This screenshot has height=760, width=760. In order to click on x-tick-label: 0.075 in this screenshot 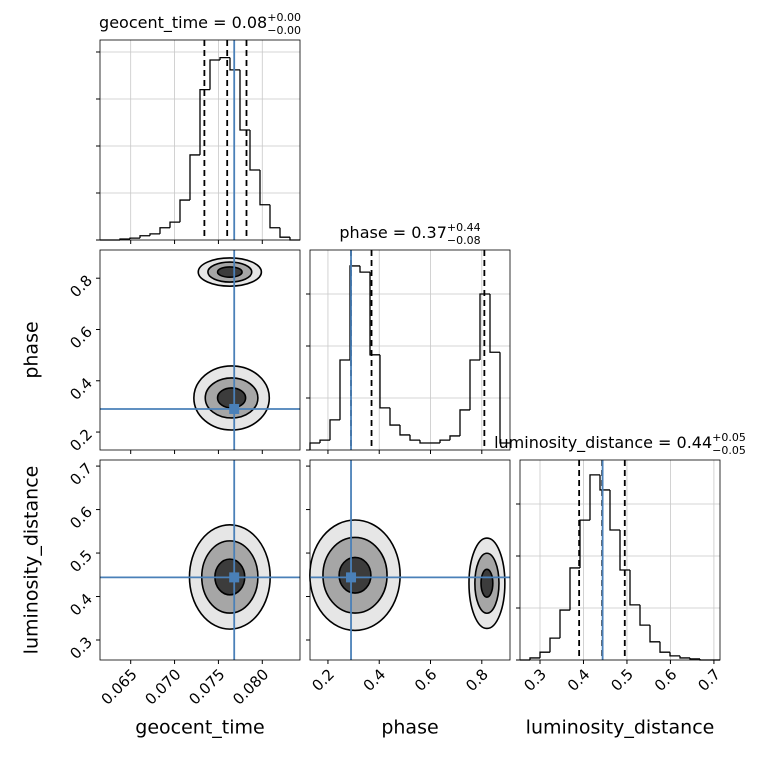, I will do `click(206, 686)`.